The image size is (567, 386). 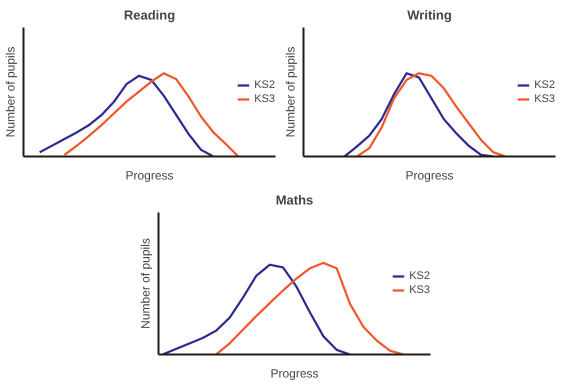 I want to click on chart-title: Writing, so click(x=429, y=15).